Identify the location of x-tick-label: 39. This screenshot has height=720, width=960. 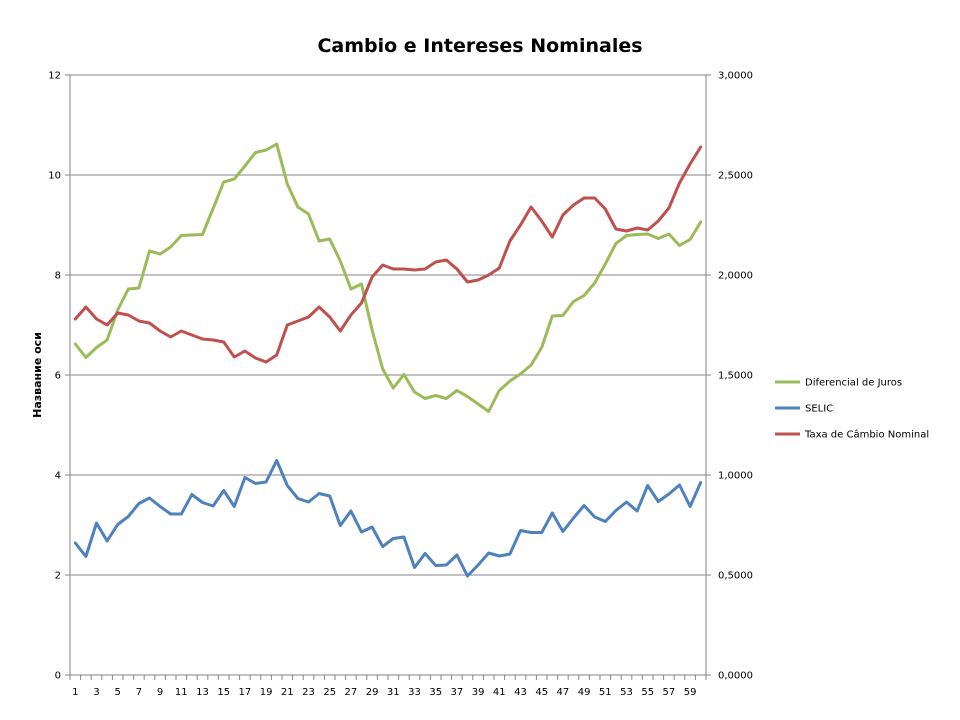
(478, 692).